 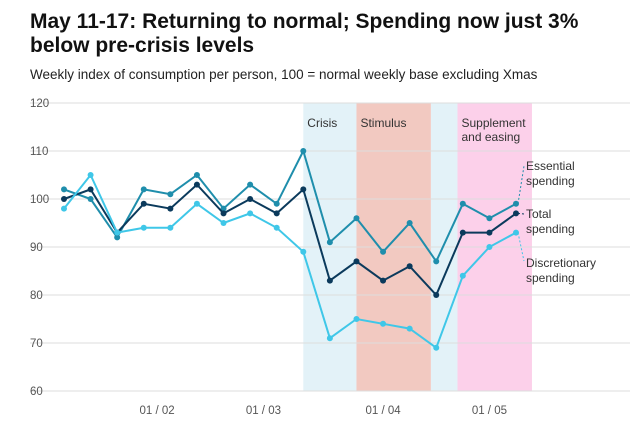 I want to click on y-tick-label: 70, so click(x=36, y=344).